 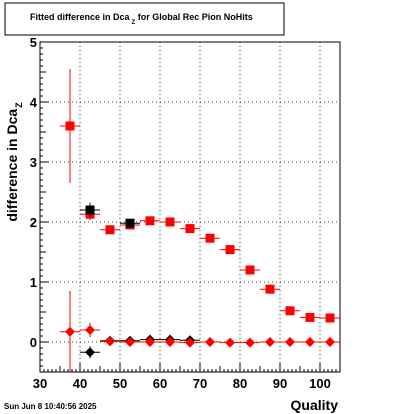 I want to click on y-tick-label: 3, so click(x=33, y=162).